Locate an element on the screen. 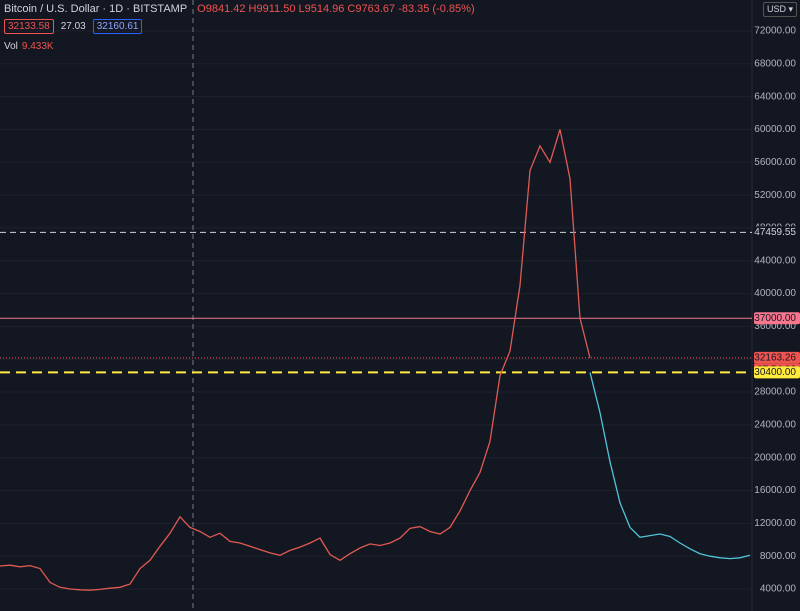 Image resolution: width=800 pixels, height=611 pixels. price-tag-label: 30400.00 is located at coordinates (775, 372).